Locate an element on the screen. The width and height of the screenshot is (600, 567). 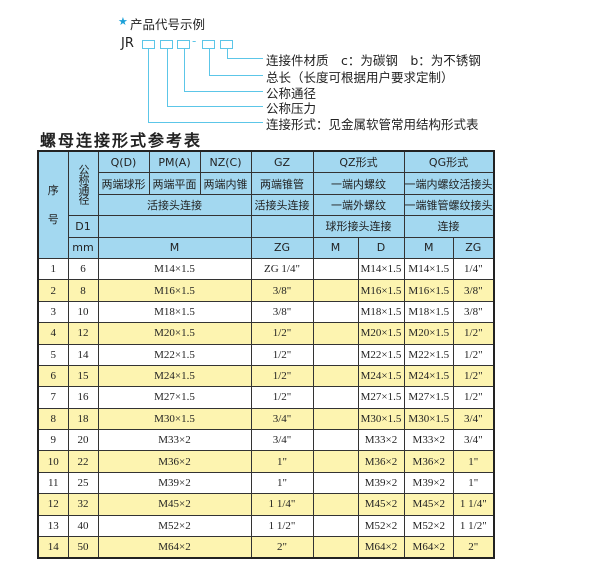
header-qg-desc: 一端内螺纹活接头 is located at coordinates (448, 183).